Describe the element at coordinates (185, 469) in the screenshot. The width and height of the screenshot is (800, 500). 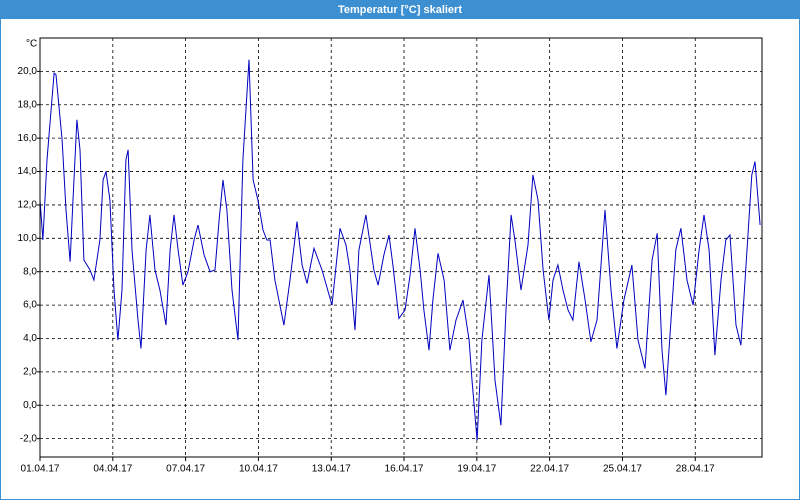
I see `x-tick-label: 07.04.17` at that location.